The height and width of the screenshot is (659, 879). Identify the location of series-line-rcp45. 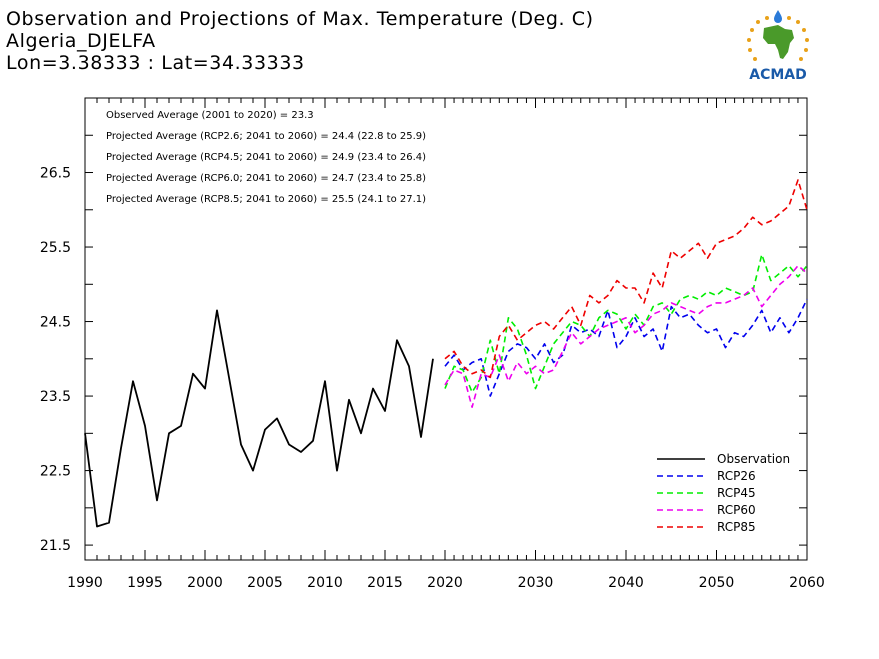
(626, 323).